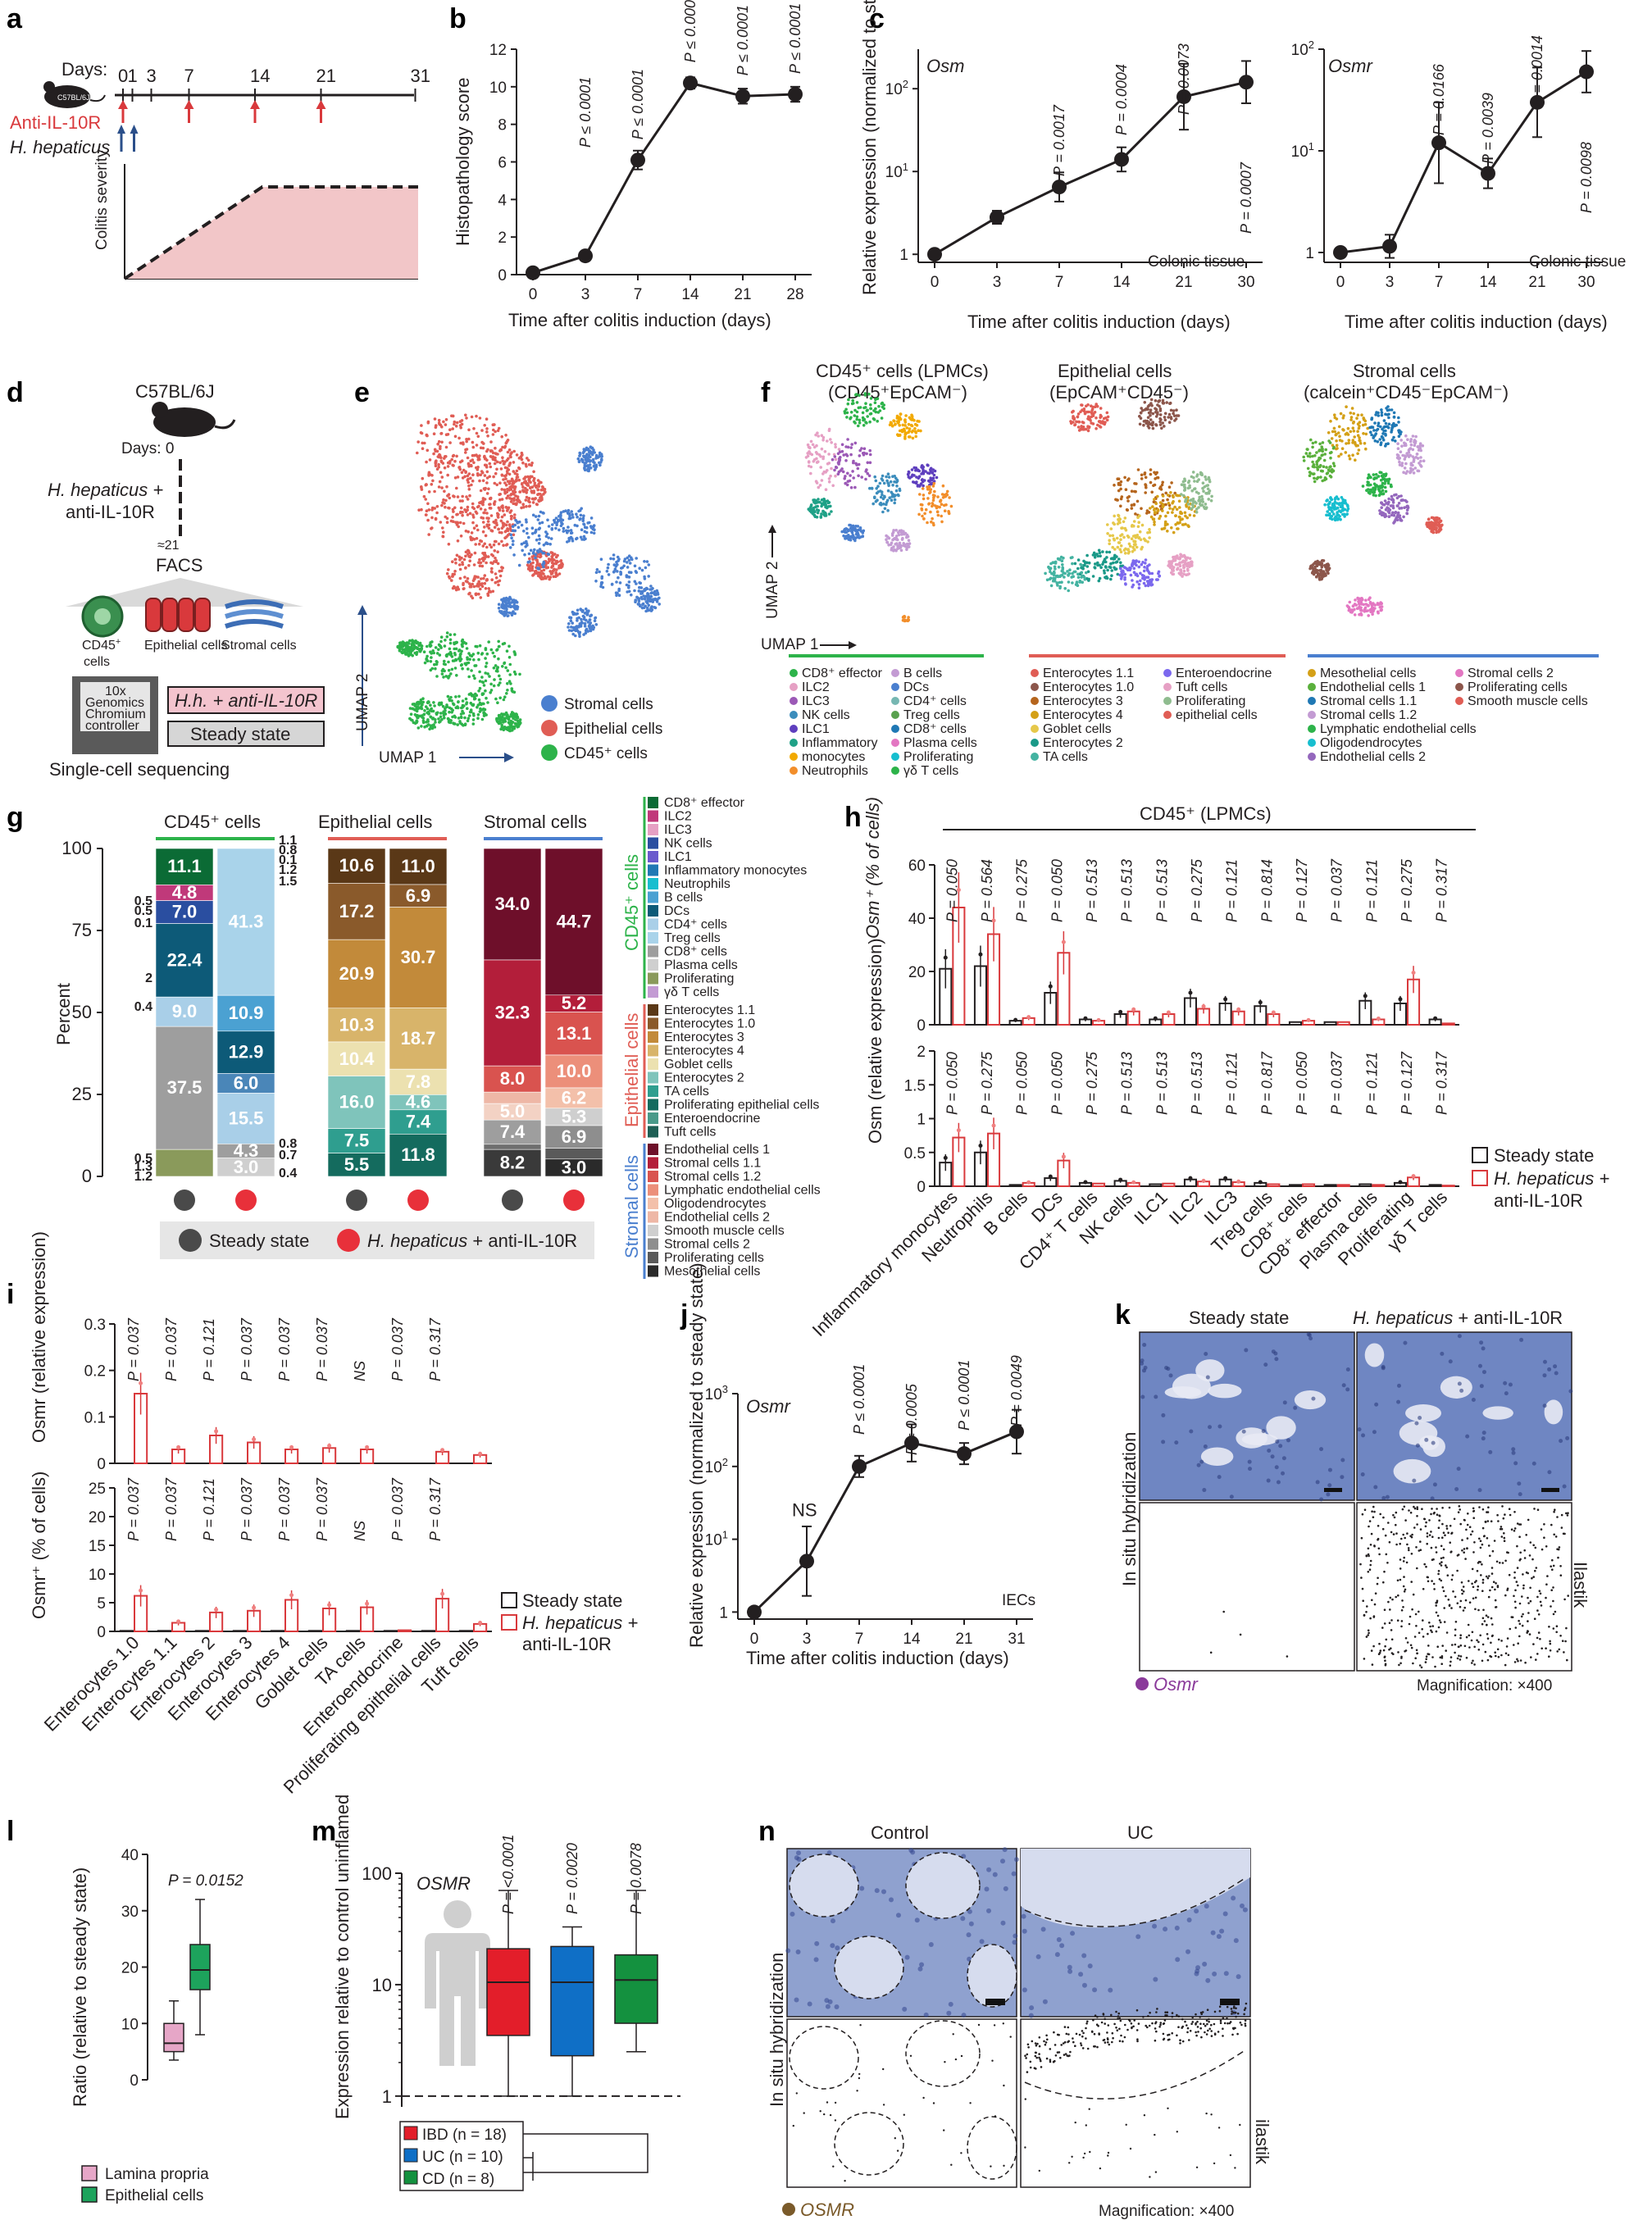  I want to click on severity-line, so click(270, 233).